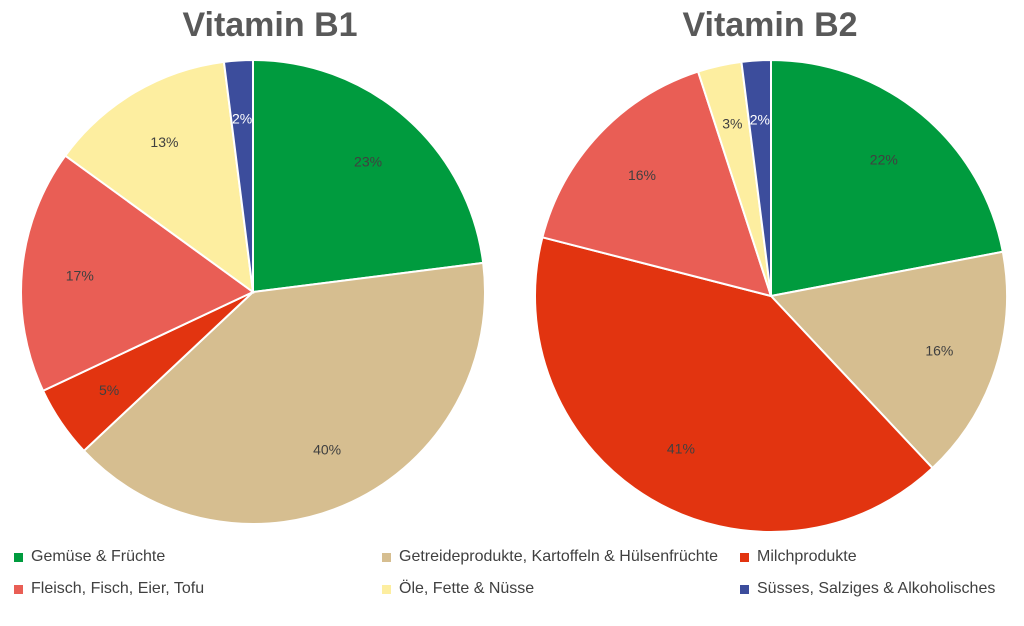 The height and width of the screenshot is (626, 1024). What do you see at coordinates (681, 448) in the screenshot?
I see `data-label-2-3: 41%` at bounding box center [681, 448].